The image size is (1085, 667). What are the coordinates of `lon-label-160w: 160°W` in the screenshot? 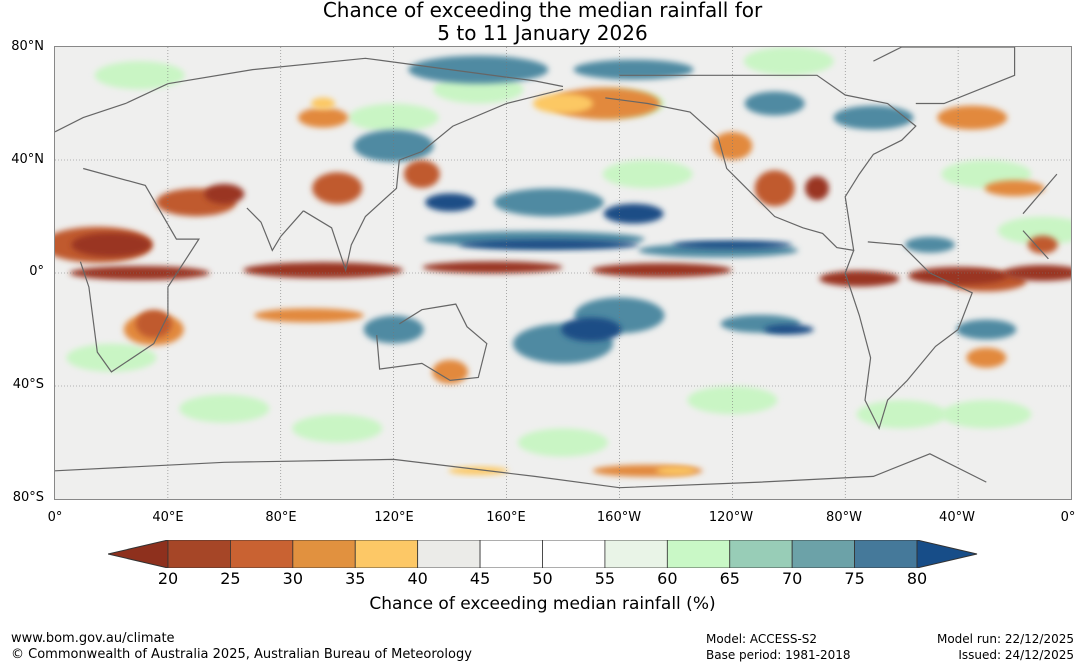 It's located at (619, 517).